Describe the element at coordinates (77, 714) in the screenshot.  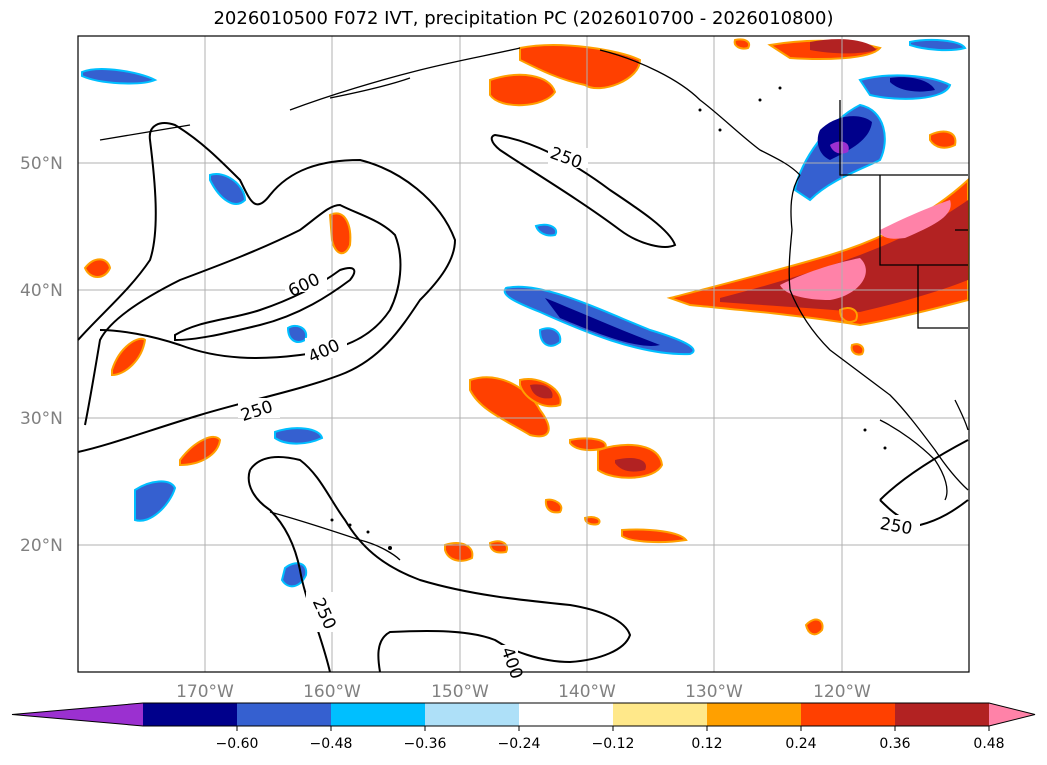
I see `colorbar-extend-low` at that location.